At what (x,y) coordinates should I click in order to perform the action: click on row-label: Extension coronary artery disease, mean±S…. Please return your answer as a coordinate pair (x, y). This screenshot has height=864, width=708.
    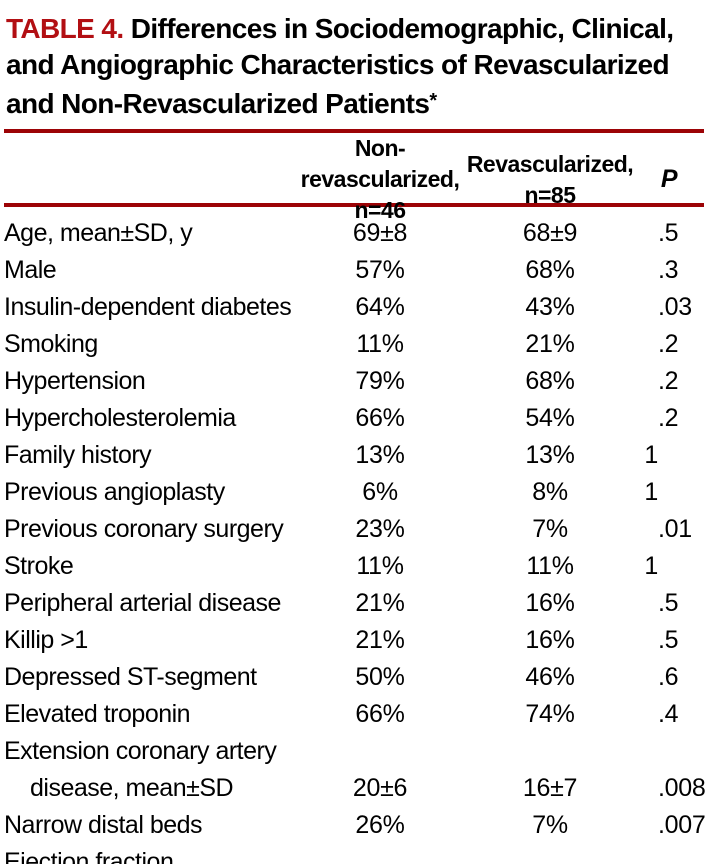
    Looking at the image, I should click on (149, 770).